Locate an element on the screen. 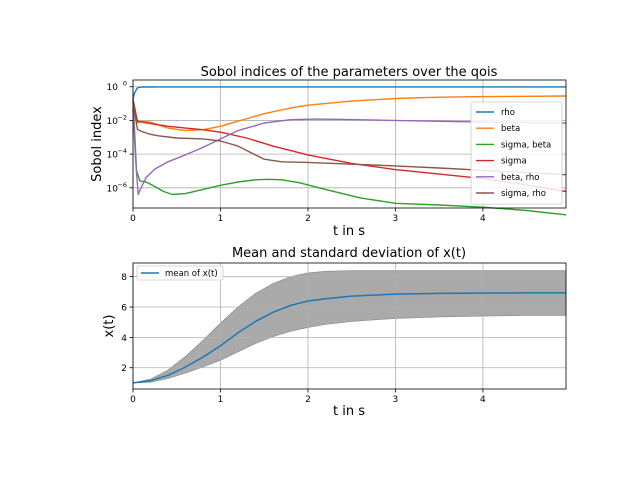 The height and width of the screenshot is (480, 640). mean-std-x-tick-label: 4 is located at coordinates (483, 400).